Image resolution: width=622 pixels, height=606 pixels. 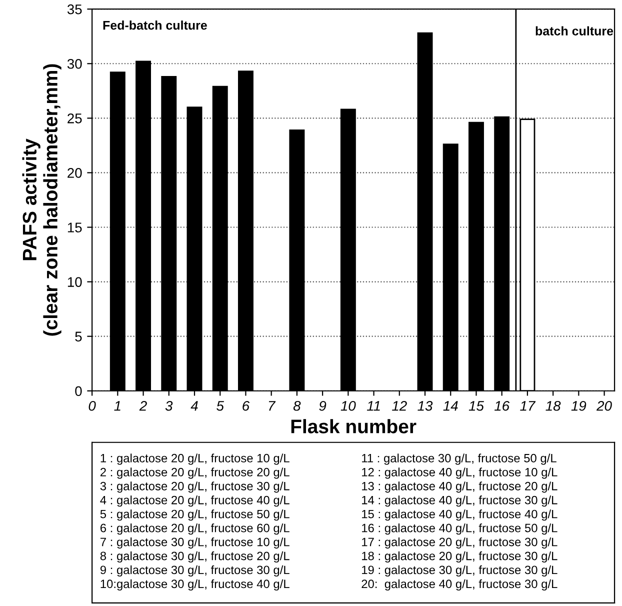 I want to click on annotation: batch culture, so click(x=575, y=31).